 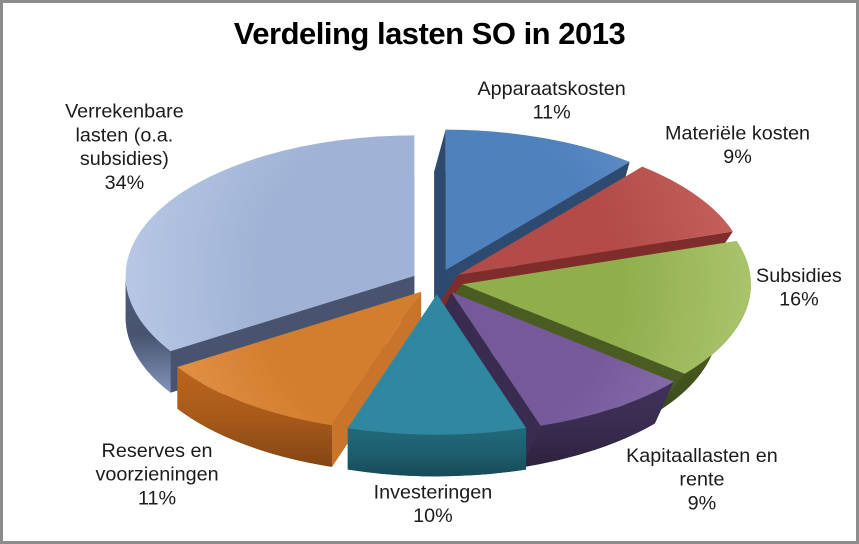 I want to click on slice-top-apparaatskosten, so click(x=537, y=200).